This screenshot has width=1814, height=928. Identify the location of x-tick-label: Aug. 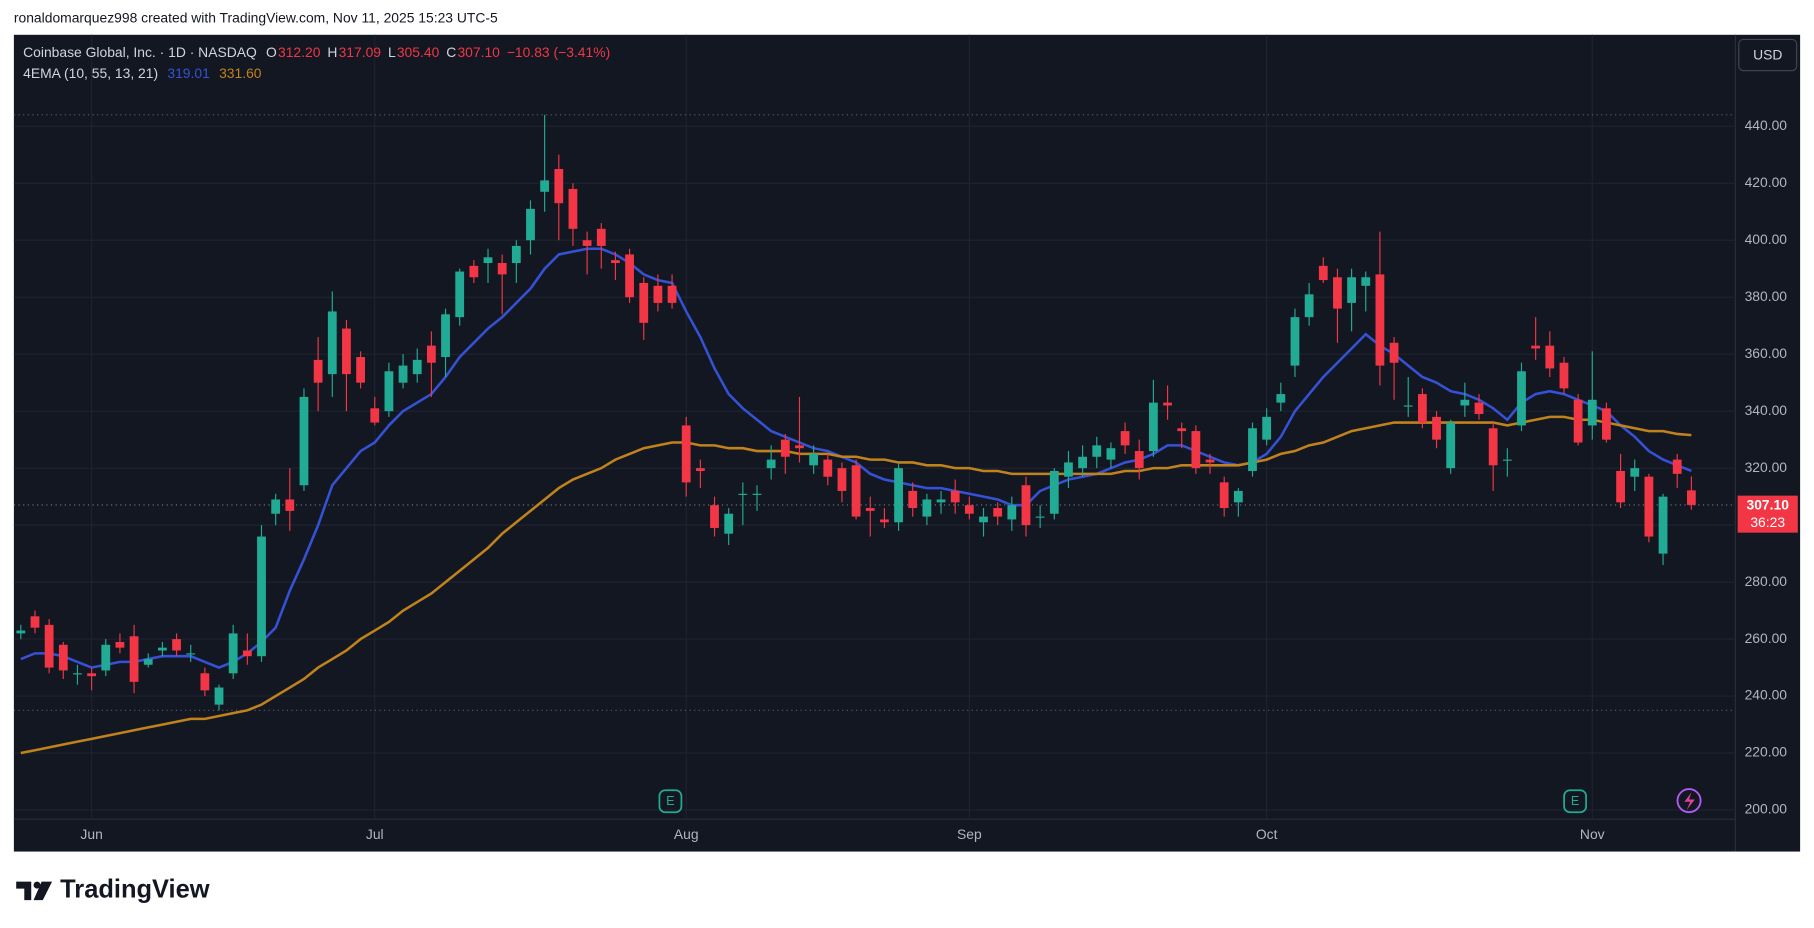
(686, 834).